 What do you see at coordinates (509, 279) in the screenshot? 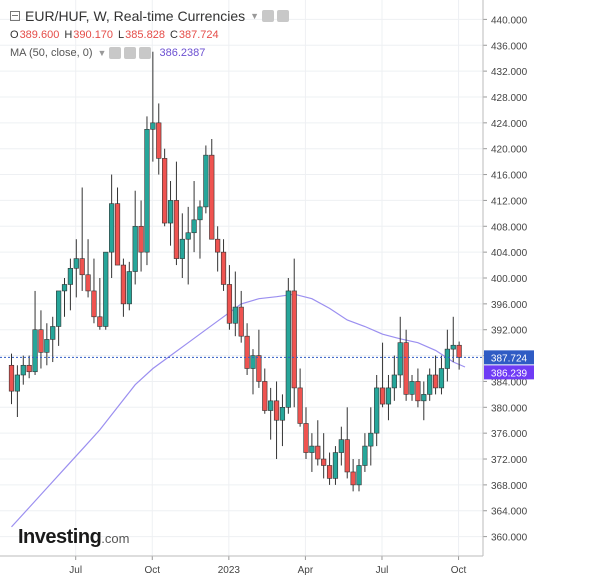
I see `y-tick-label: 400.000` at bounding box center [509, 279].